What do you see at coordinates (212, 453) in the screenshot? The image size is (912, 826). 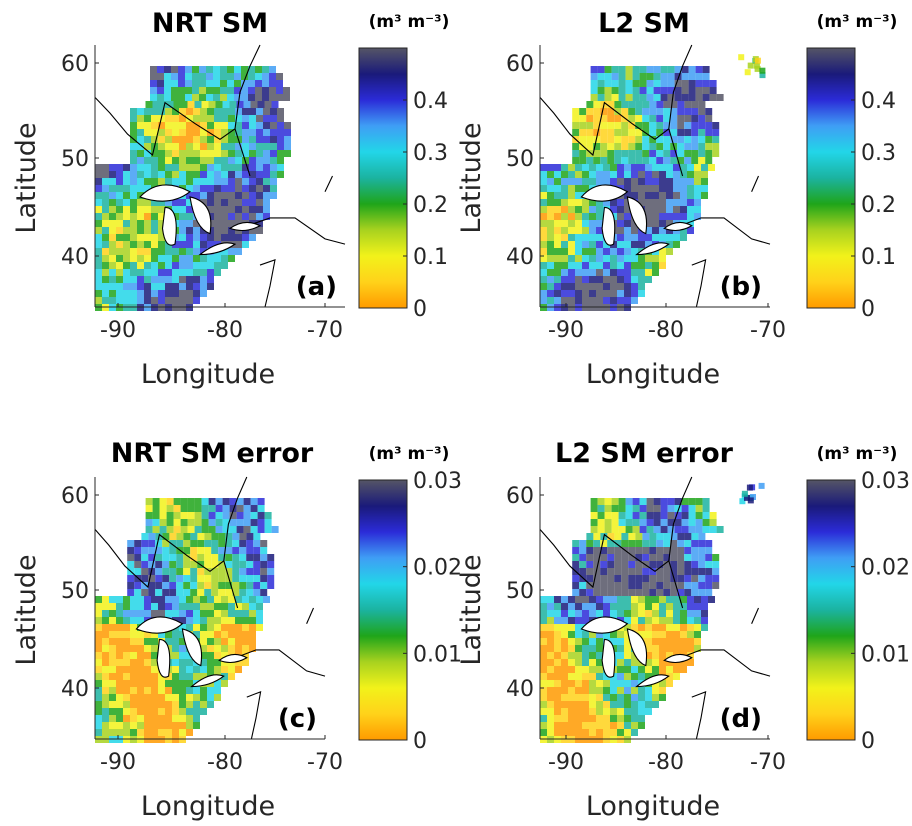 I see `panel-title: NRT SM error` at bounding box center [212, 453].